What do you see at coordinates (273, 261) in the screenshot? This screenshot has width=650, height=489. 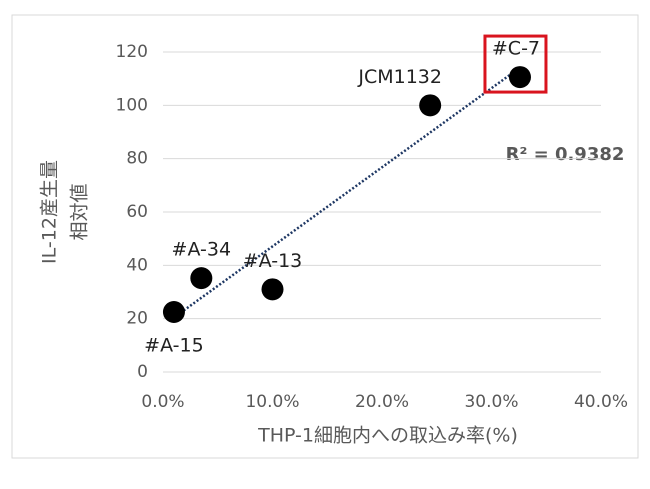 I see `point-label: #A-13` at bounding box center [273, 261].